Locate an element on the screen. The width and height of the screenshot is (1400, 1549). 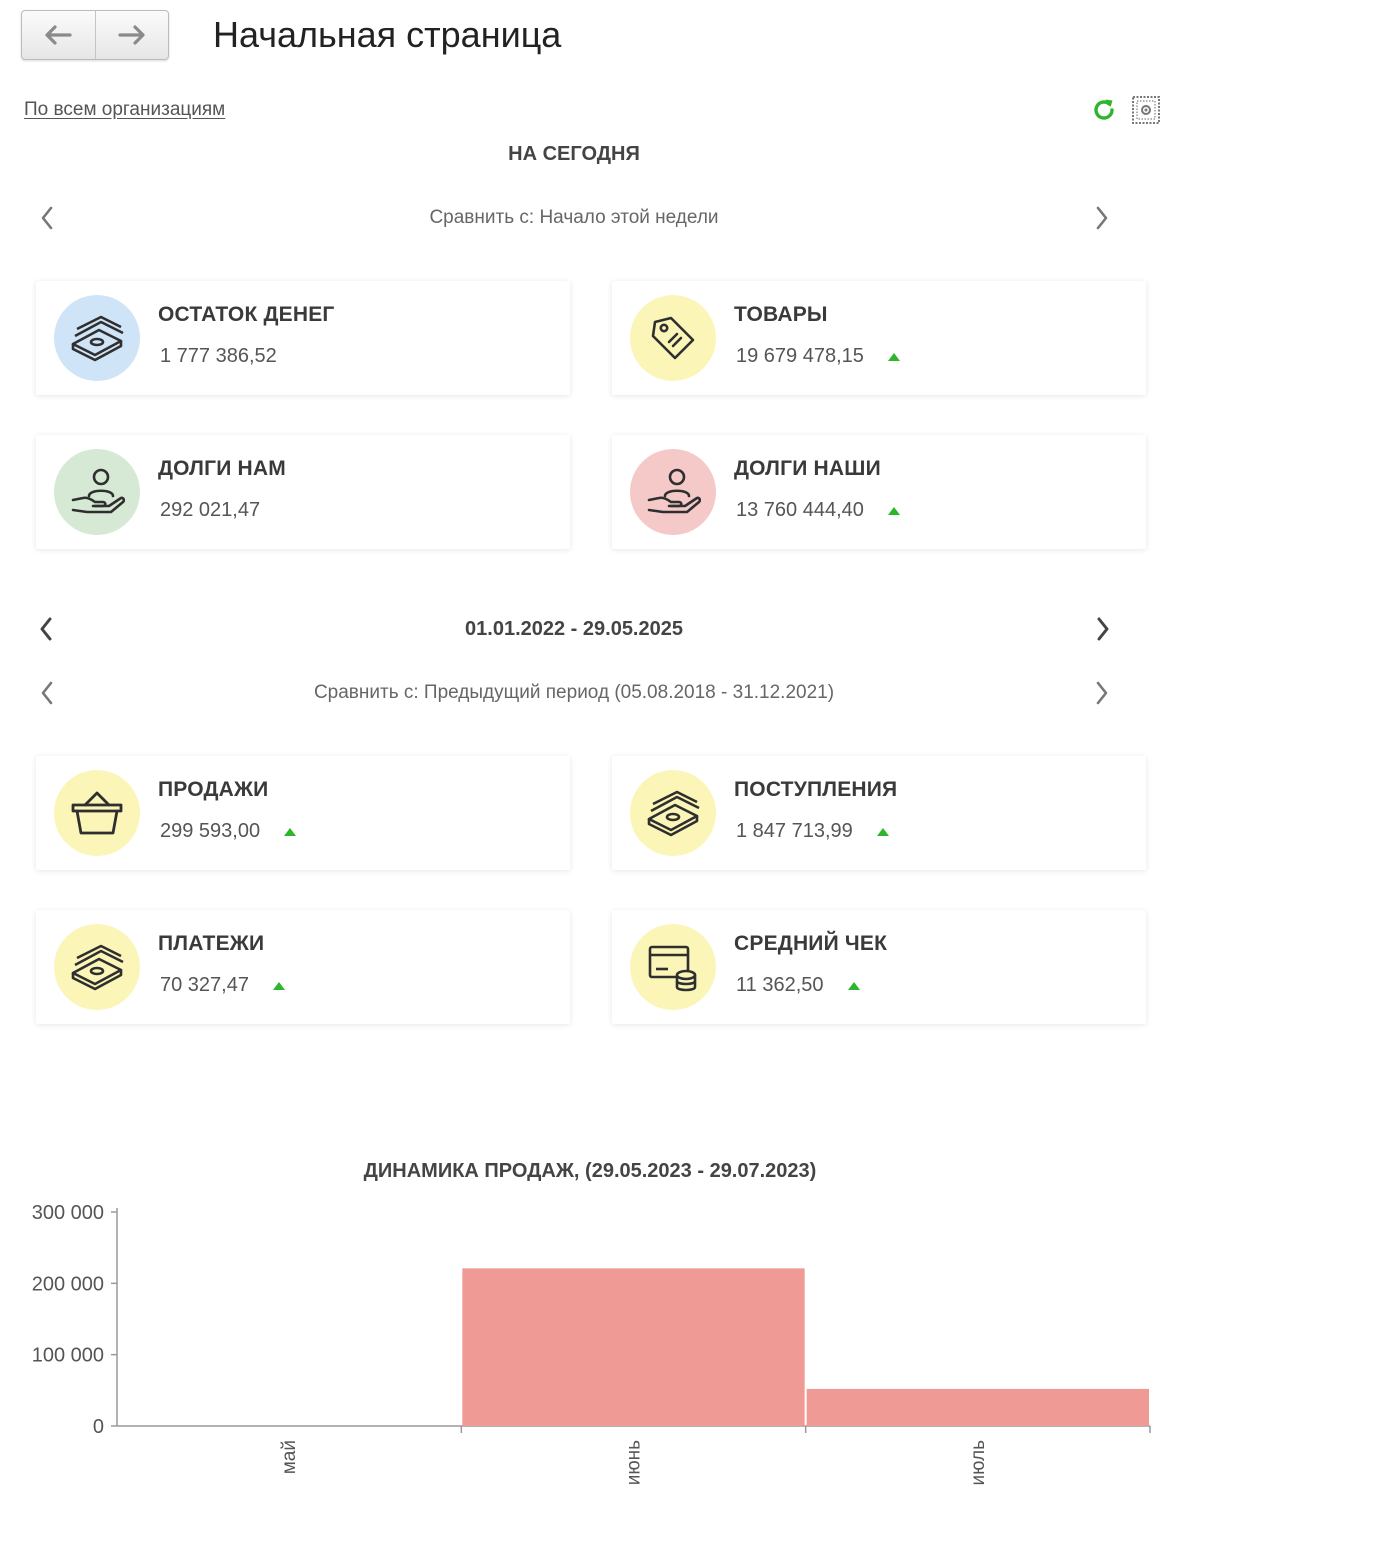
card-value-text: 19 679 478,15 is located at coordinates (800, 356).